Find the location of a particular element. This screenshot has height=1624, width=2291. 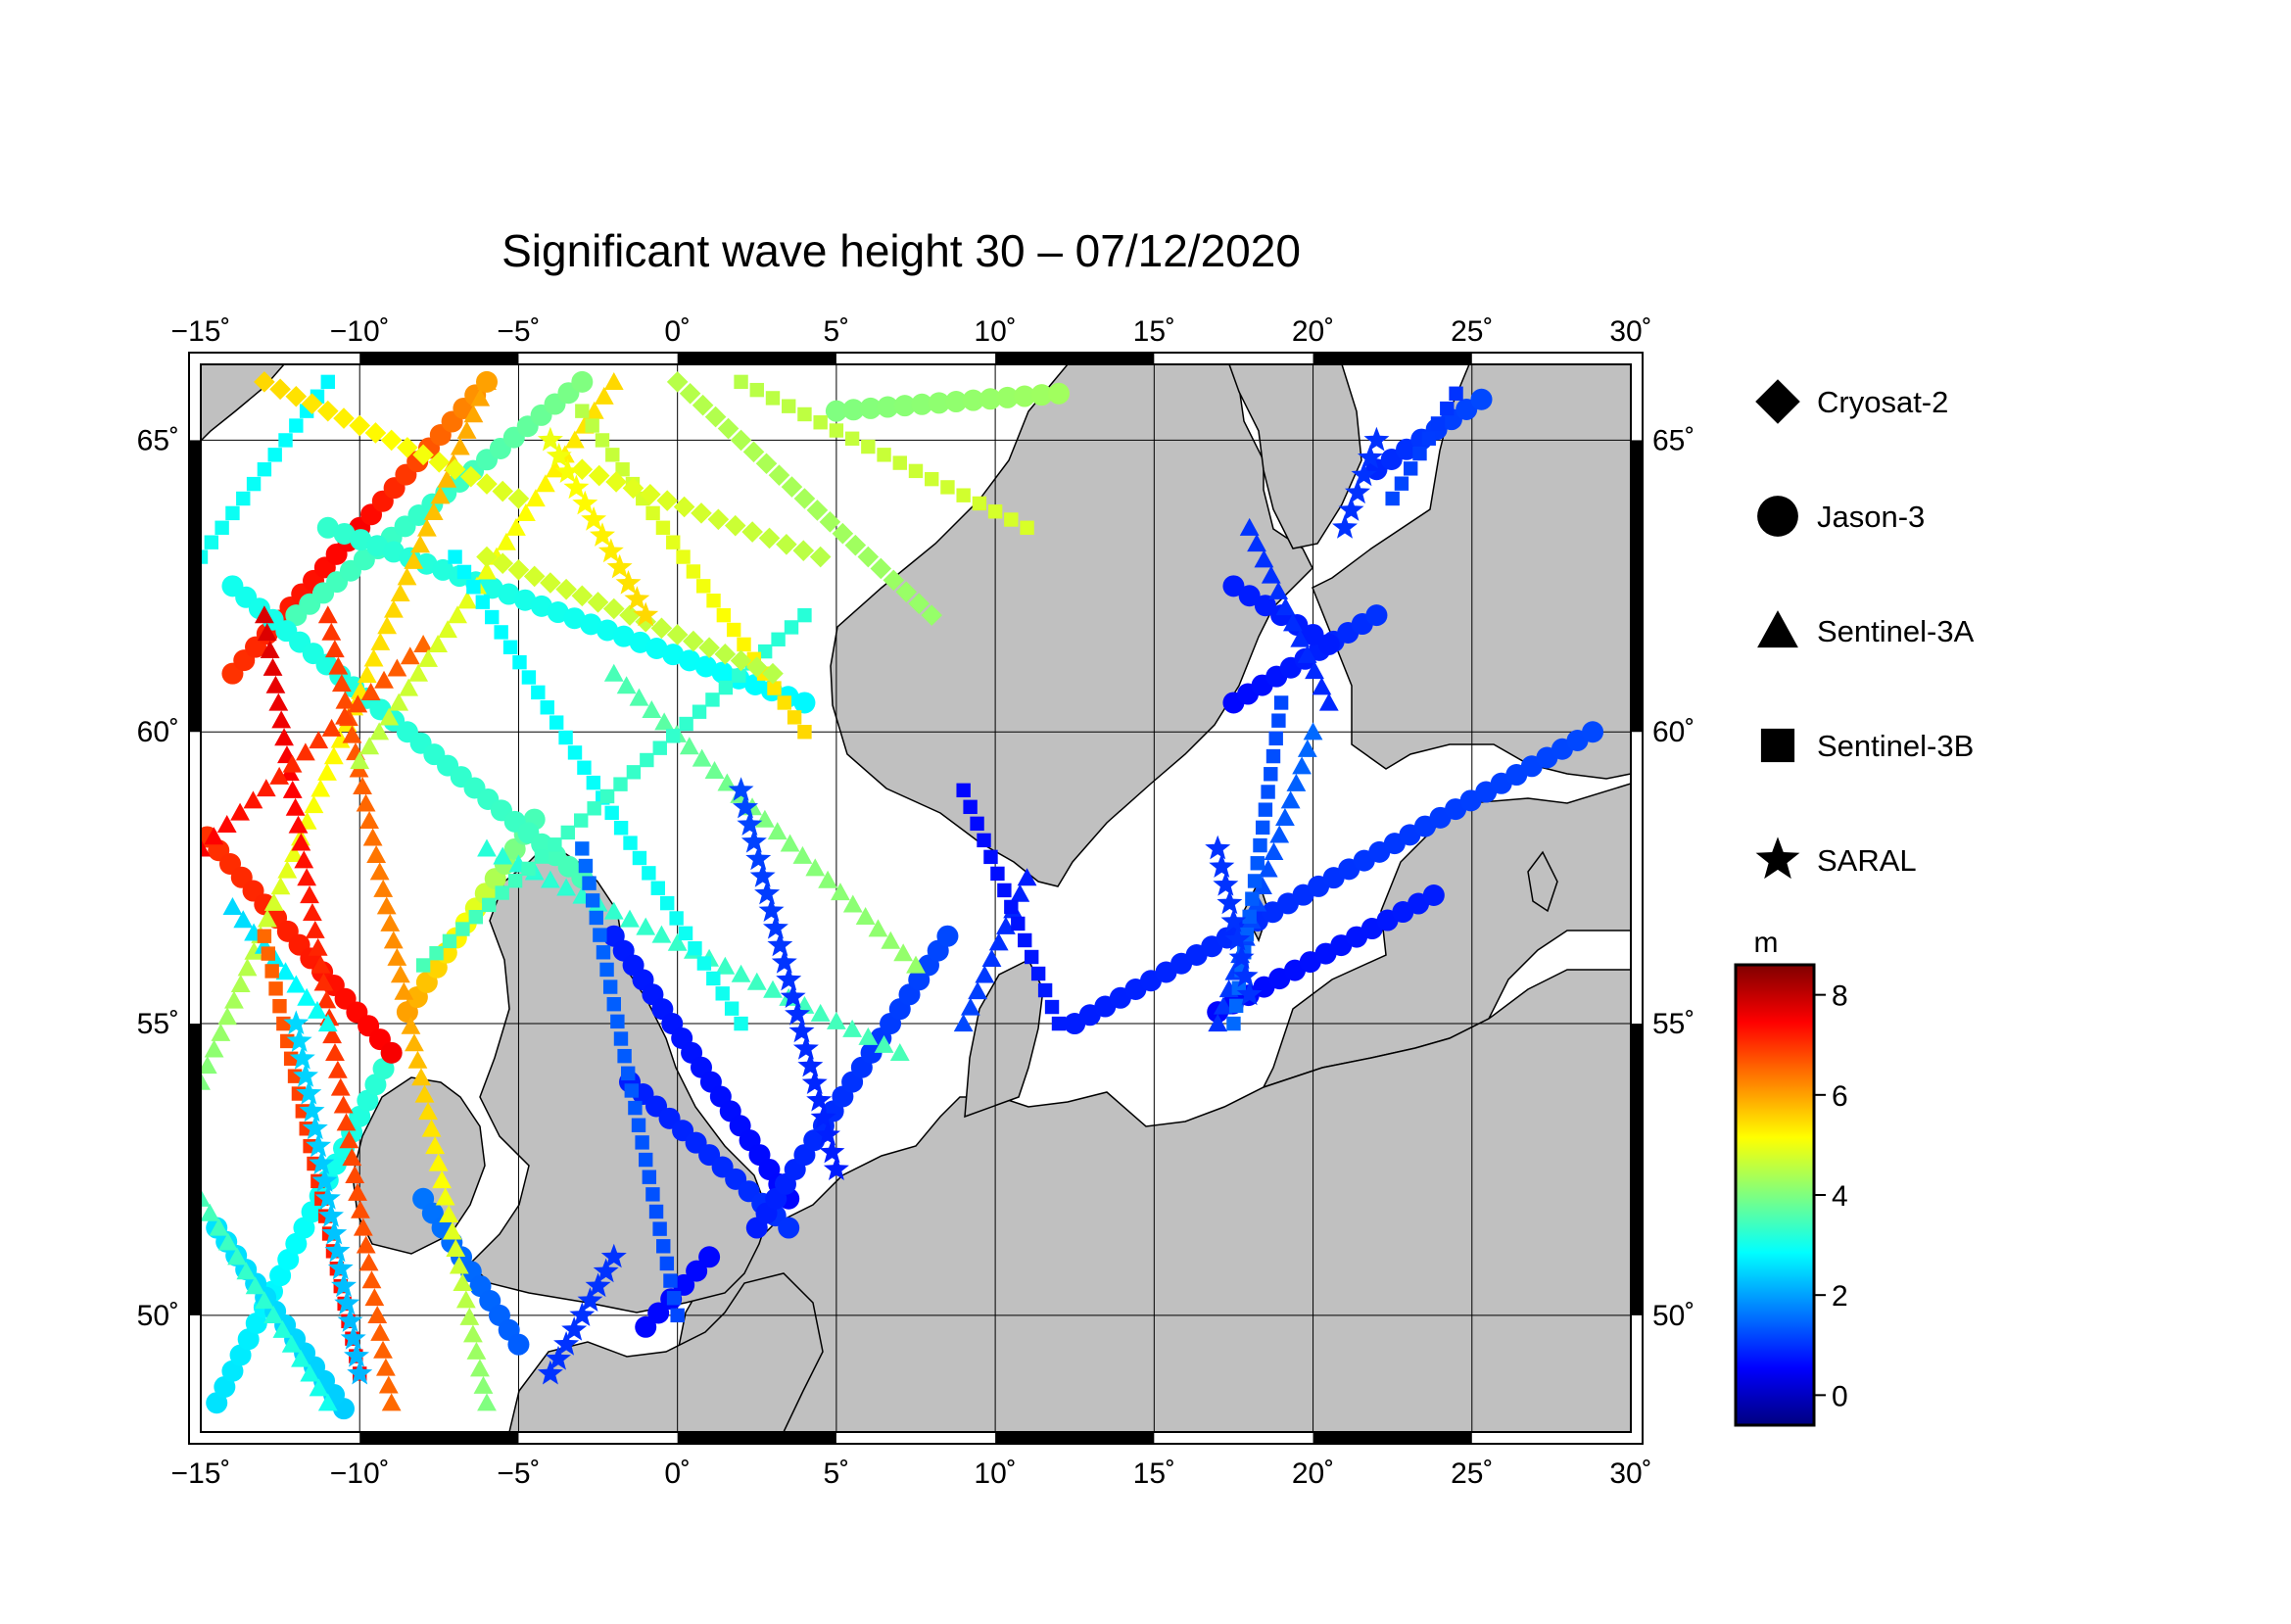

longitude-tick-label: −15˚ is located at coordinates (201, 331).